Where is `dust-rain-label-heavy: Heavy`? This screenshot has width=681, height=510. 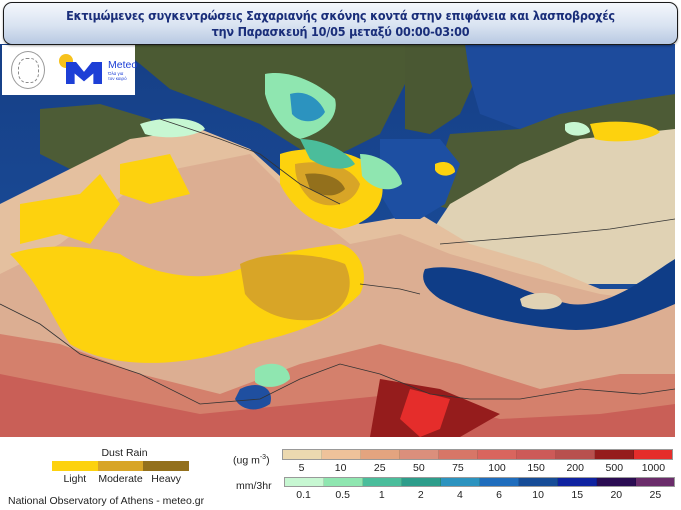 dust-rain-label-heavy: Heavy is located at coordinates (166, 479).